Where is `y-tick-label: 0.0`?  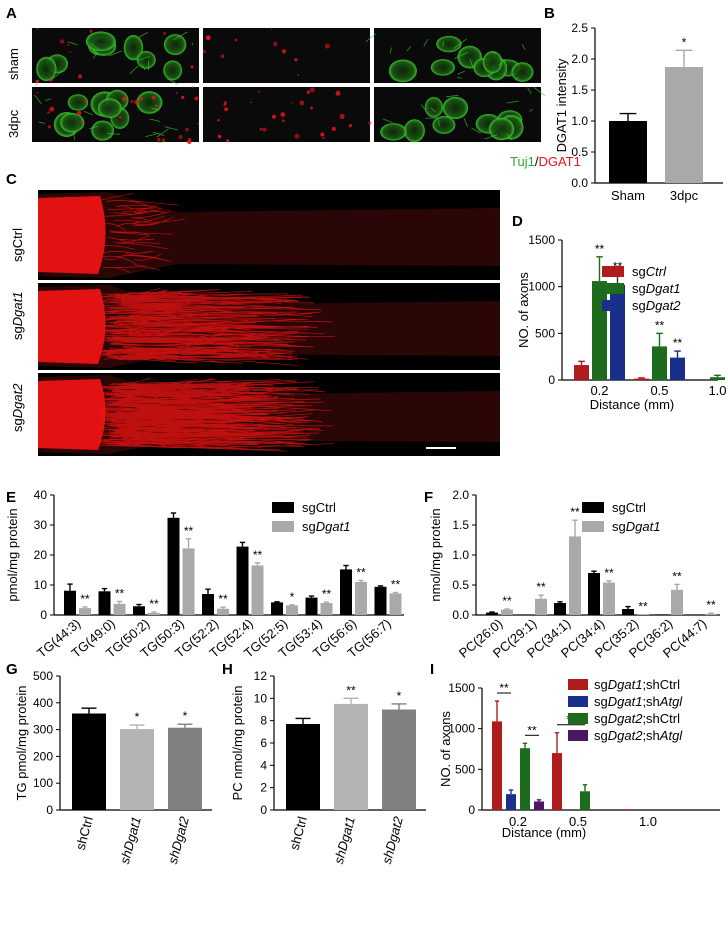 y-tick-label: 0.0 is located at coordinates (579, 183).